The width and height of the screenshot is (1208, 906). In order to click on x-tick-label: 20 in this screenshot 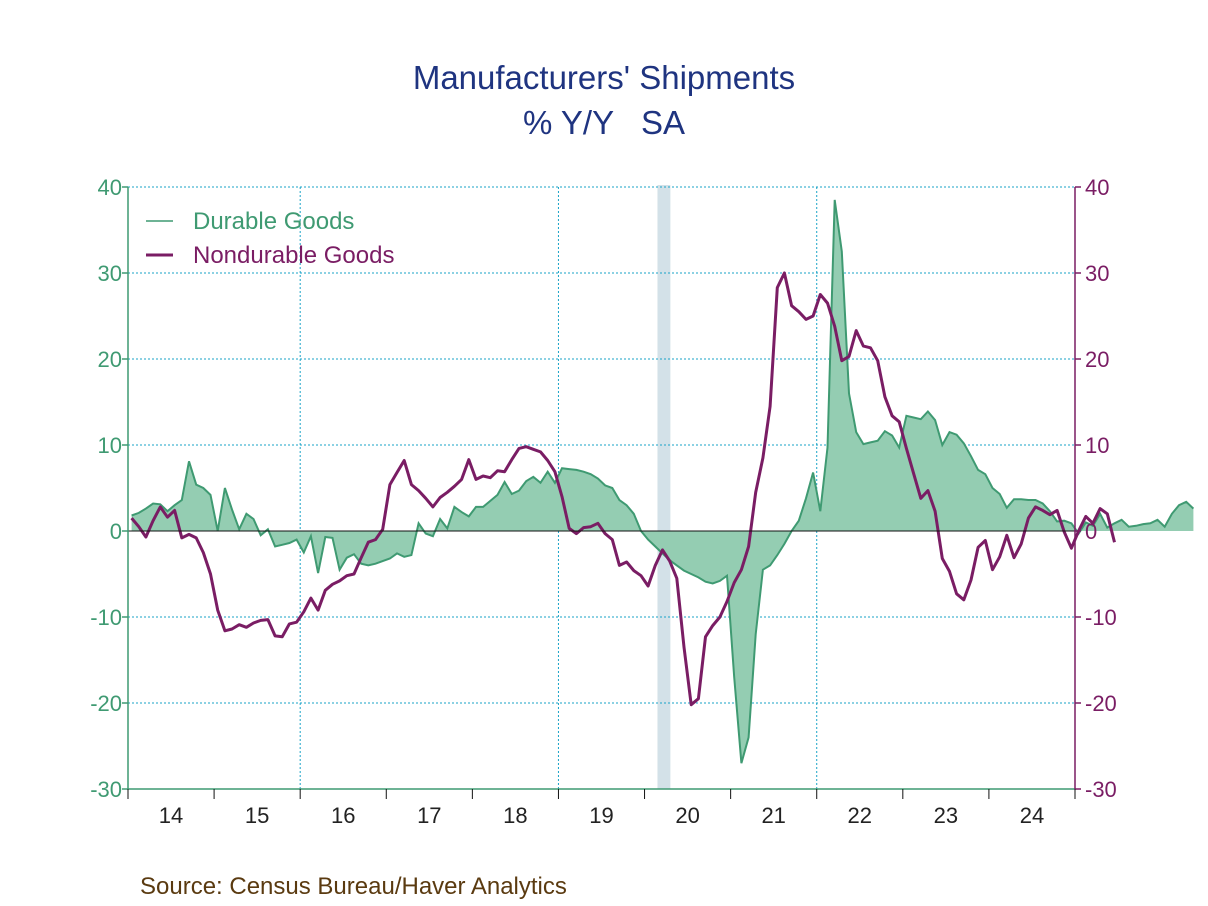, I will do `click(687, 815)`.